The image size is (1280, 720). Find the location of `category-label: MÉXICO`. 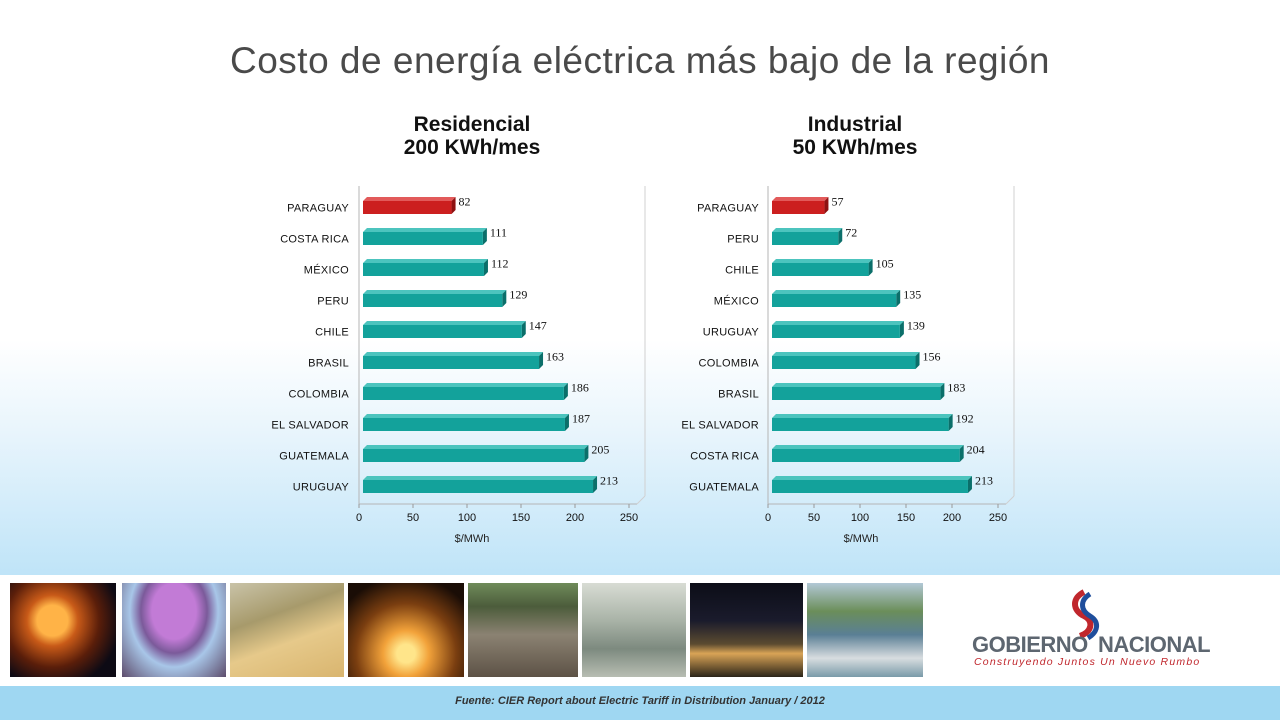

category-label: MÉXICO is located at coordinates (736, 301).